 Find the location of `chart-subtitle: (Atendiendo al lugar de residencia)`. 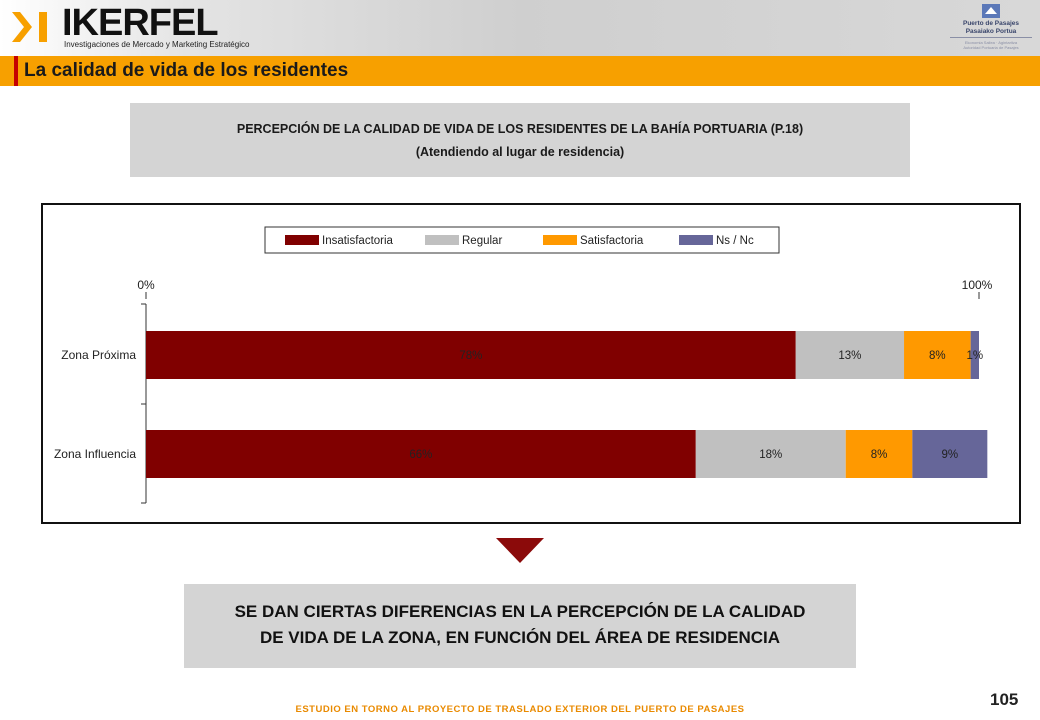

chart-subtitle: (Atendiendo al lugar de residencia) is located at coordinates (520, 152).